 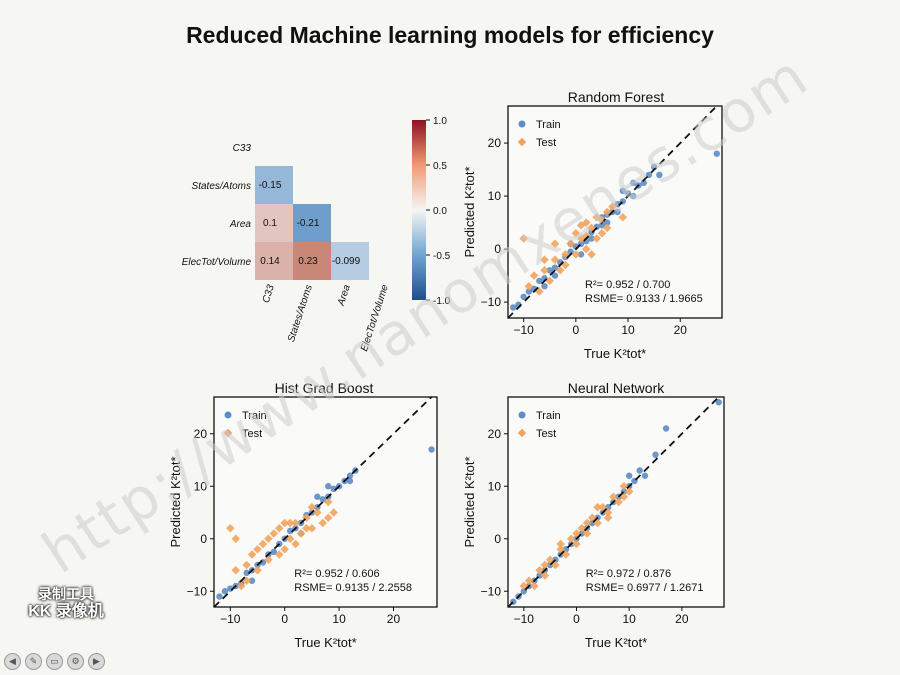 What do you see at coordinates (548, 125) in the screenshot?
I see `legend-train-label: Train` at bounding box center [548, 125].